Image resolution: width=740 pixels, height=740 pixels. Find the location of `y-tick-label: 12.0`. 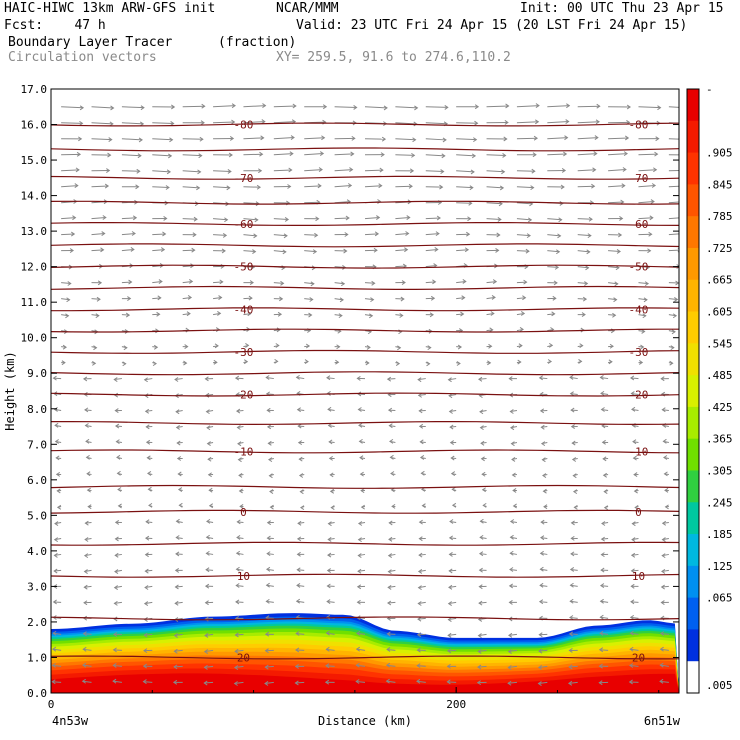

y-tick-label: 12.0 is located at coordinates (34, 267).